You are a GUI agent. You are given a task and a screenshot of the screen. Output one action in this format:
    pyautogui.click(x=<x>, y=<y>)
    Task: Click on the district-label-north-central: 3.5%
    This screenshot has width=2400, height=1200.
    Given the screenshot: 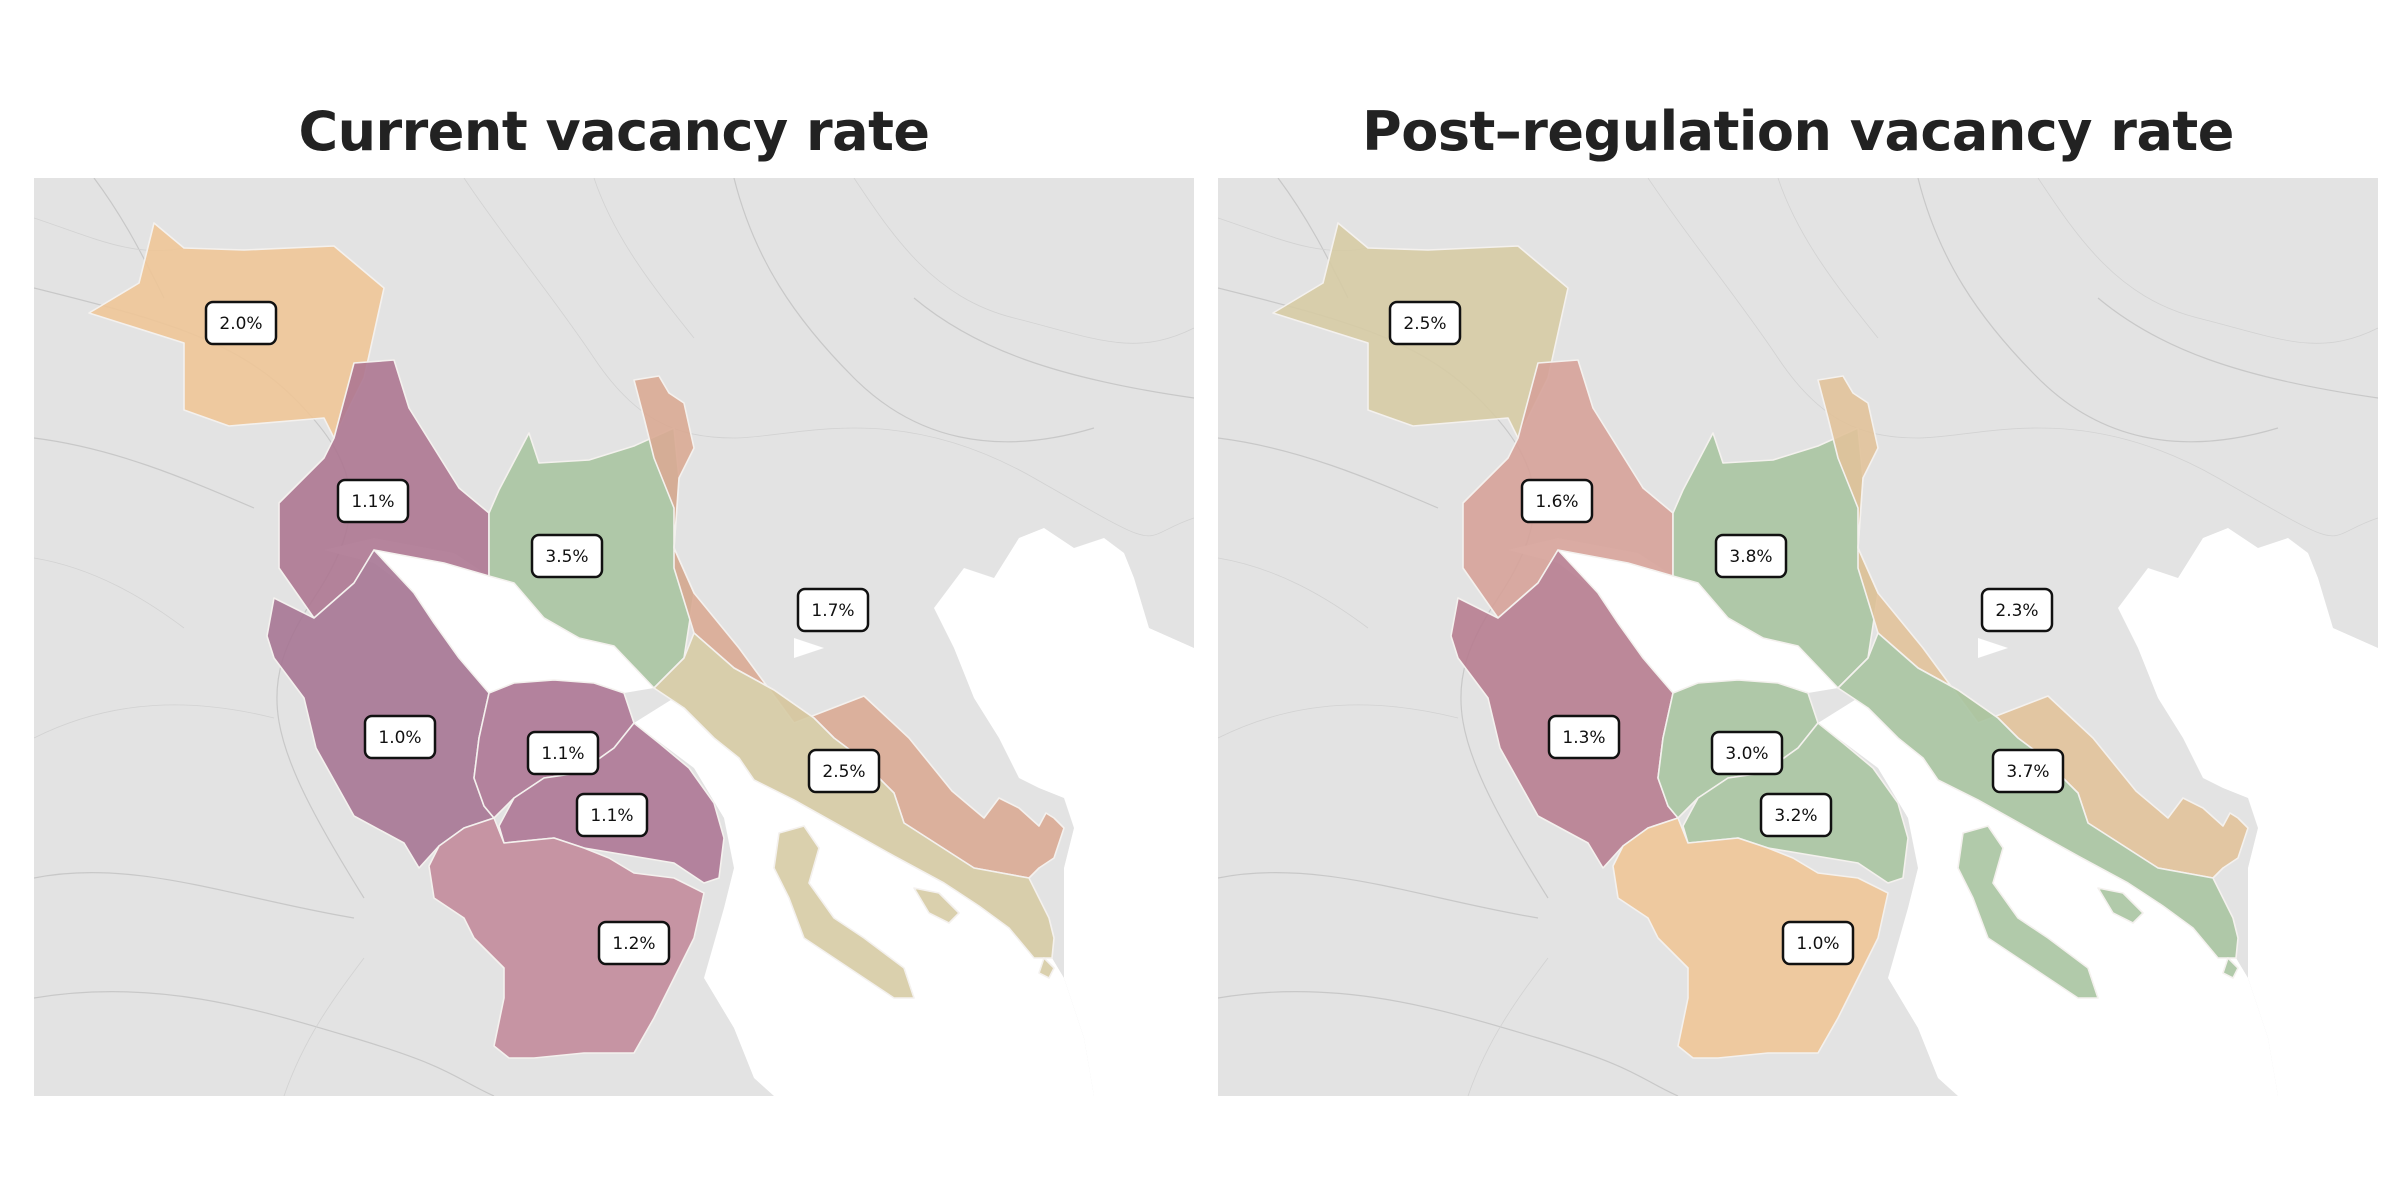 What is the action you would take?
    pyautogui.click(x=567, y=556)
    